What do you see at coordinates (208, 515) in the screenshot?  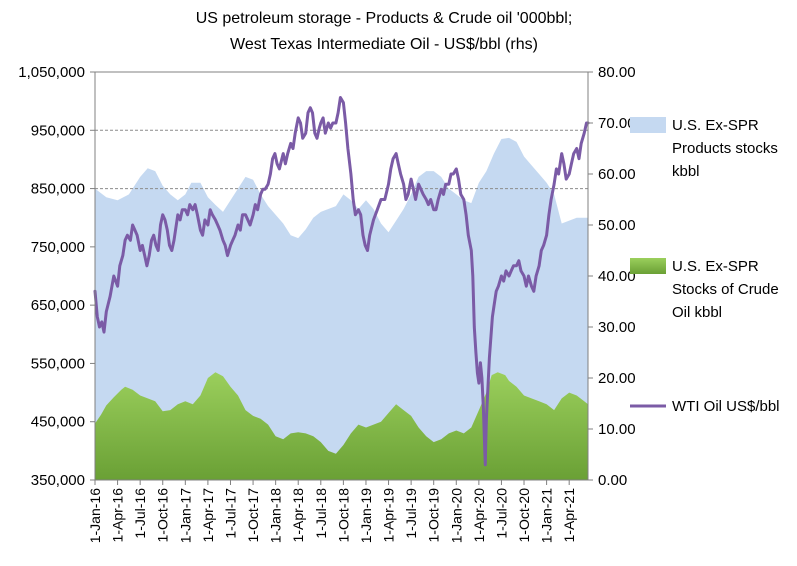 I see `x-tick-label: 1-Apr-17` at bounding box center [208, 515].